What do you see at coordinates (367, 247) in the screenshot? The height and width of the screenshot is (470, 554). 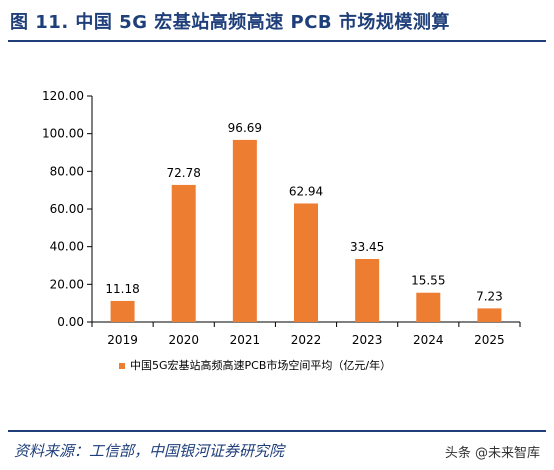 I see `data-label: 33.45` at bounding box center [367, 247].